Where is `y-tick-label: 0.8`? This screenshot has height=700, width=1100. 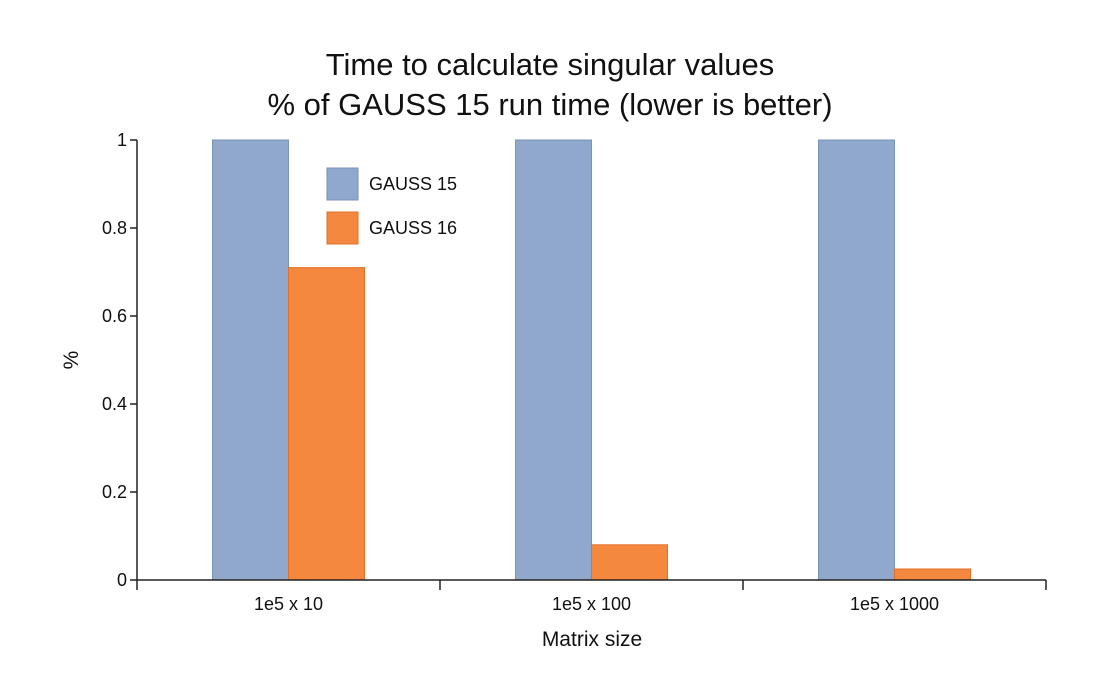 y-tick-label: 0.8 is located at coordinates (114, 228).